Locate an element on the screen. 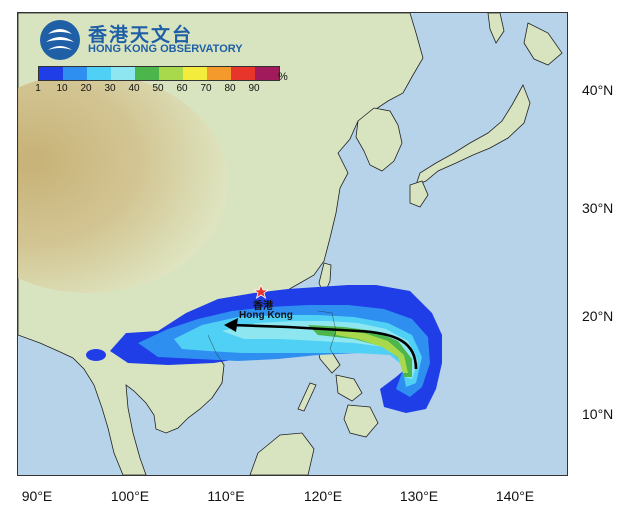 The image size is (643, 530). probability-zone-west-blob is located at coordinates (96, 355).